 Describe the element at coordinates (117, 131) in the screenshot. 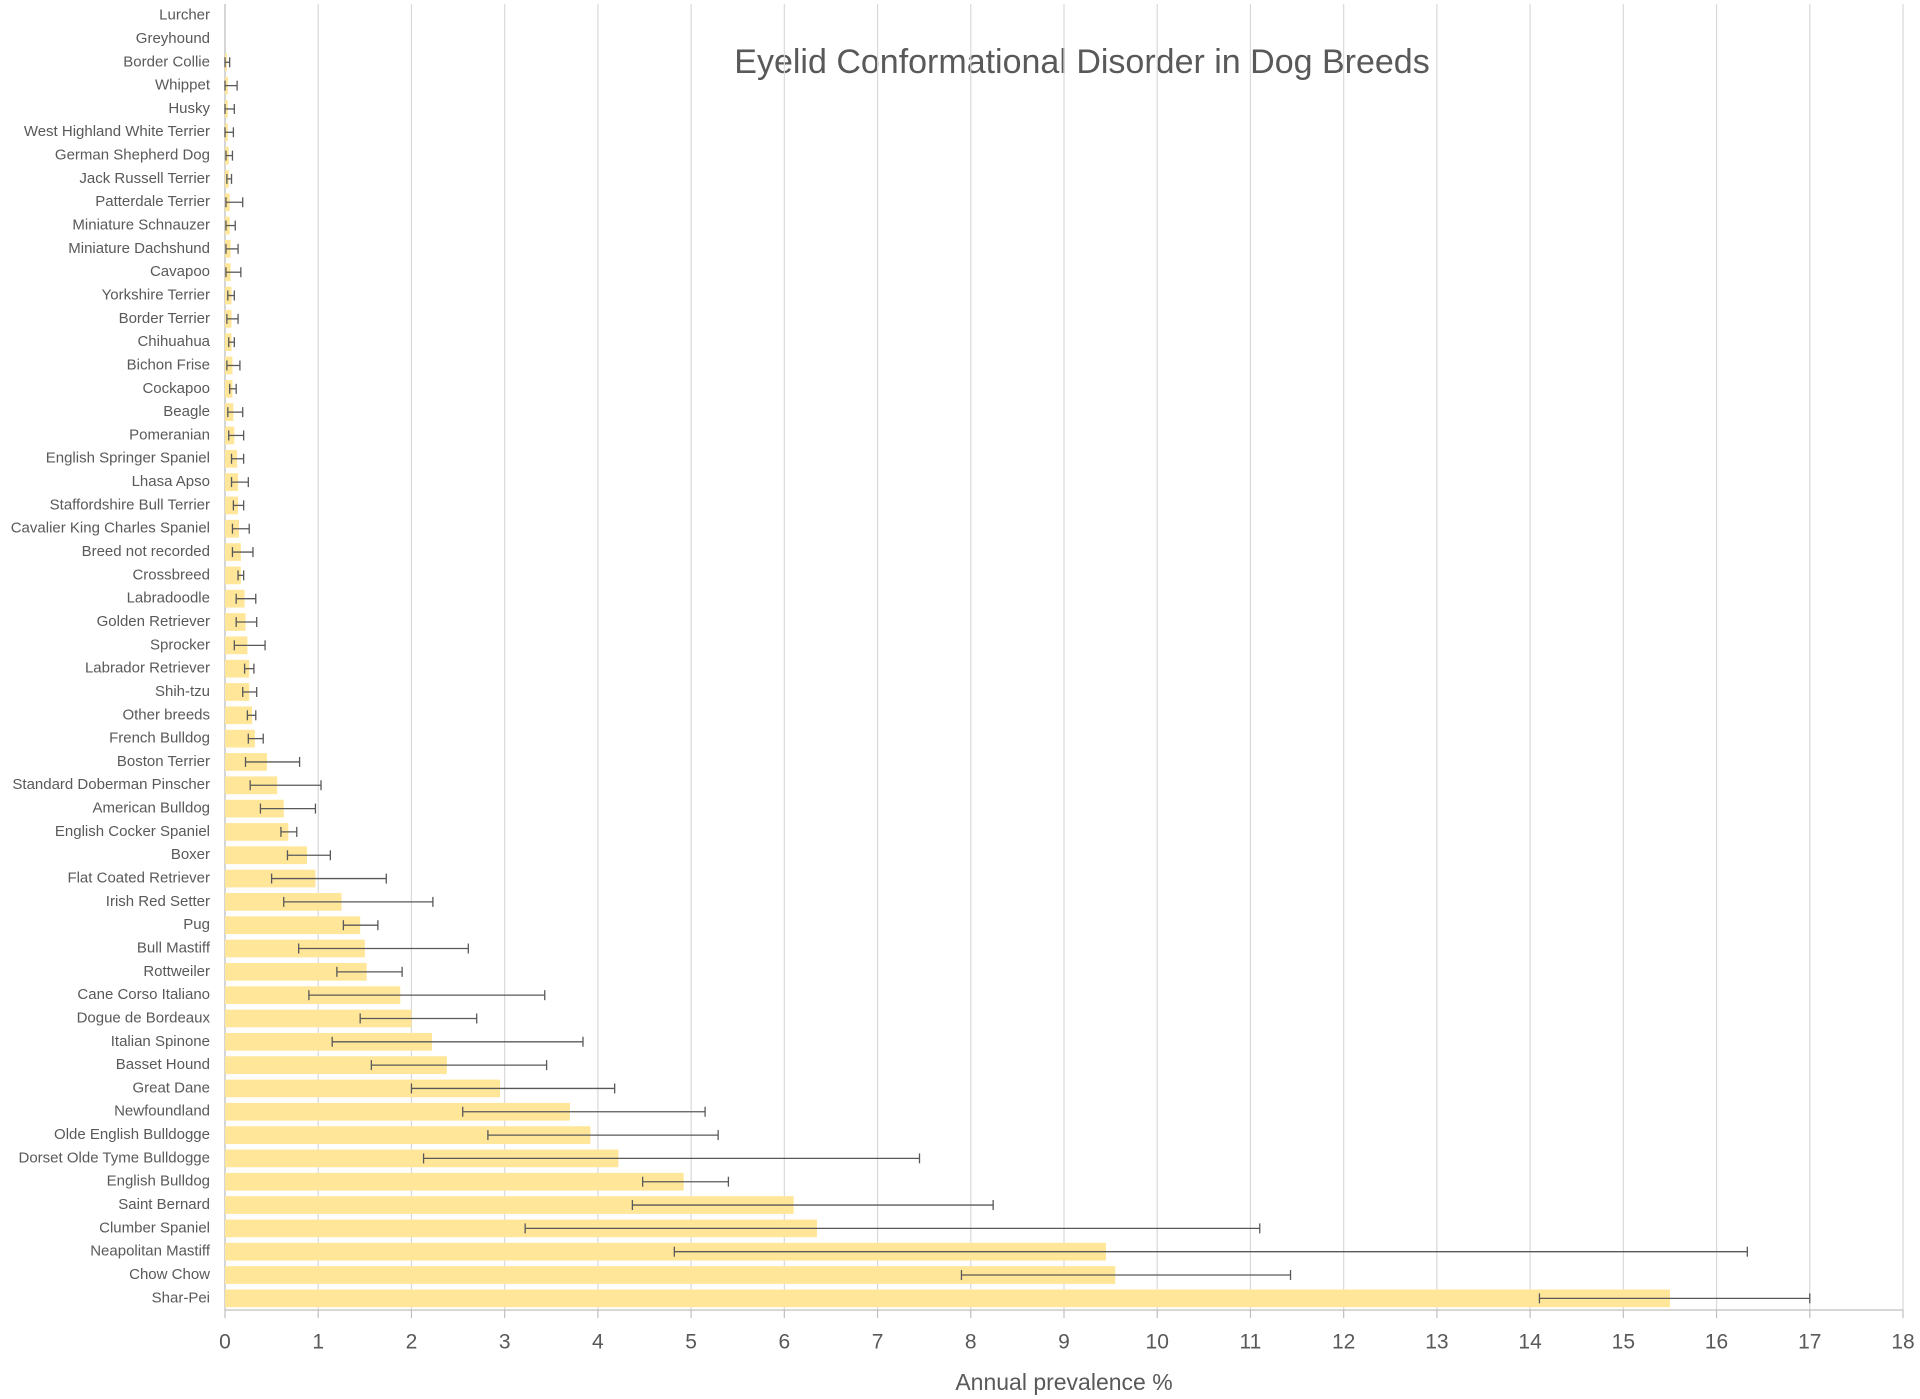

I see `y-tick-label: West Highland White Terrier` at that location.